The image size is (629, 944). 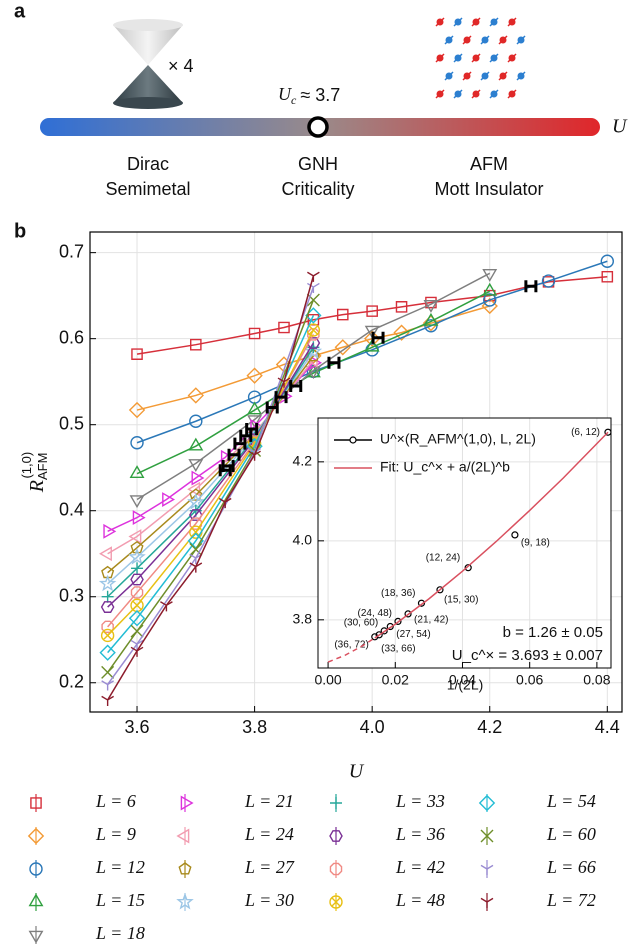 I want to click on panel-label: b, so click(x=20, y=231).